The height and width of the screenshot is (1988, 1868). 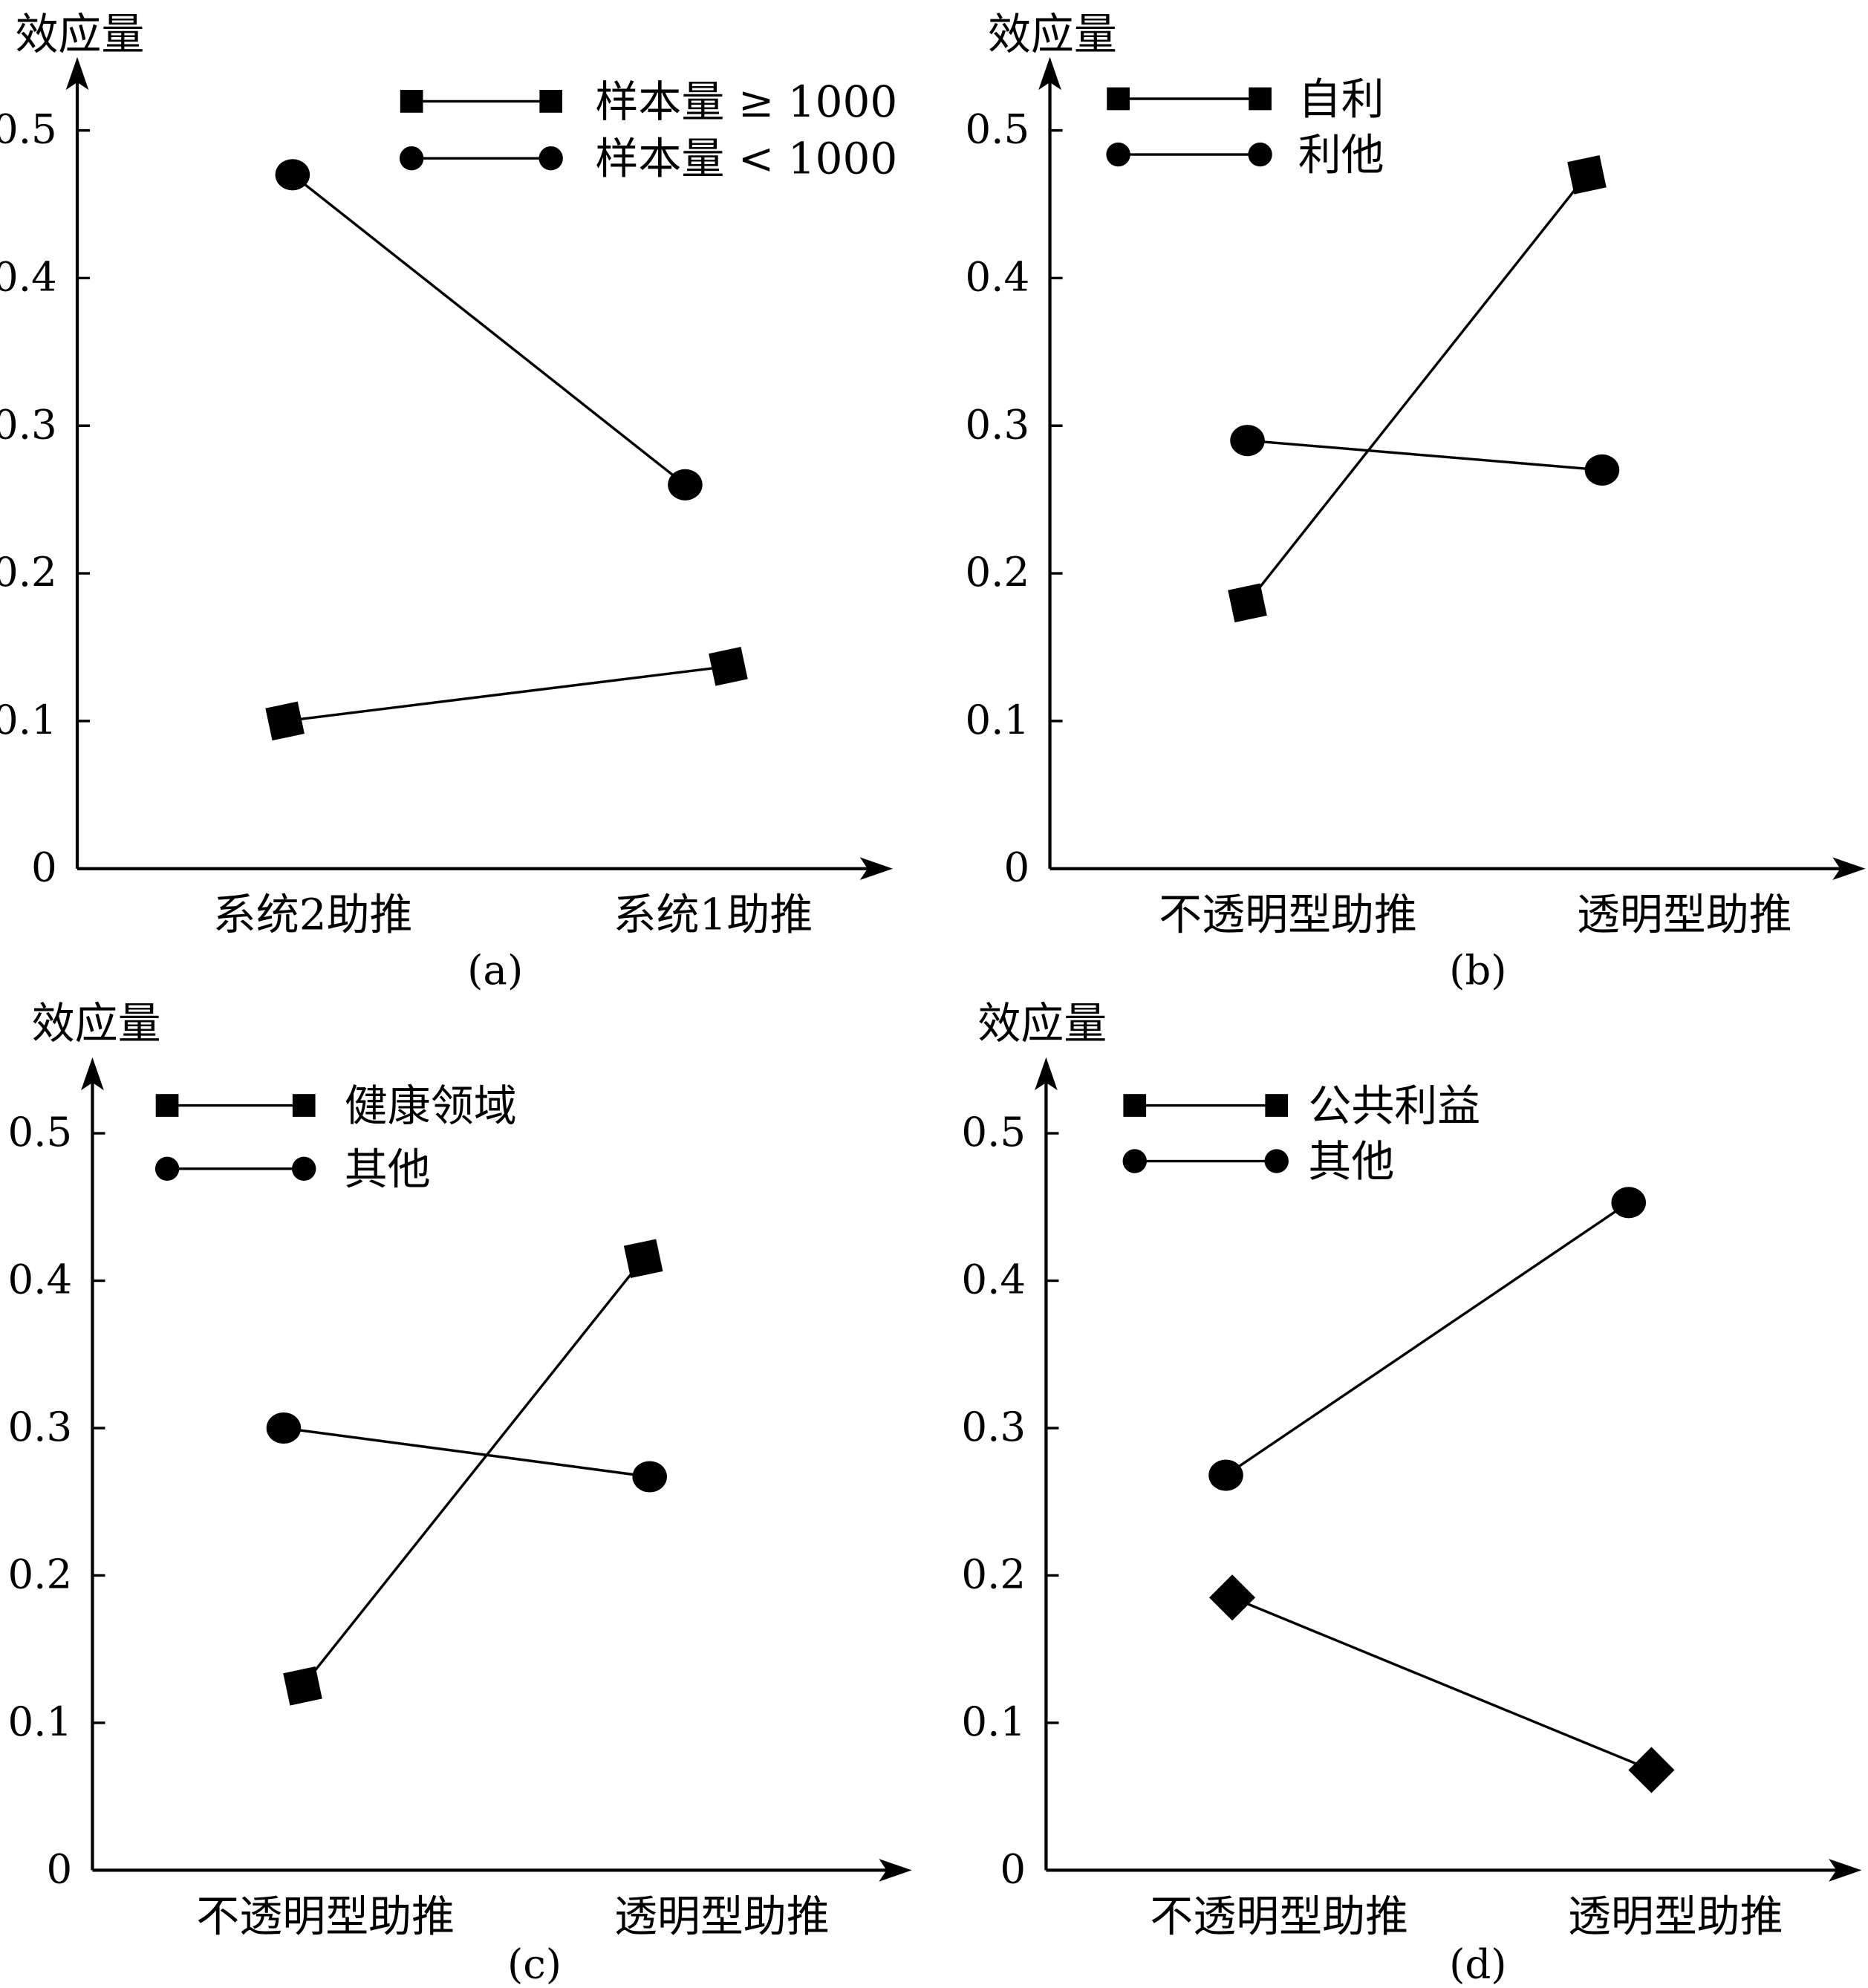 I want to click on x-tick-label: 系统1助推, so click(x=713, y=915).